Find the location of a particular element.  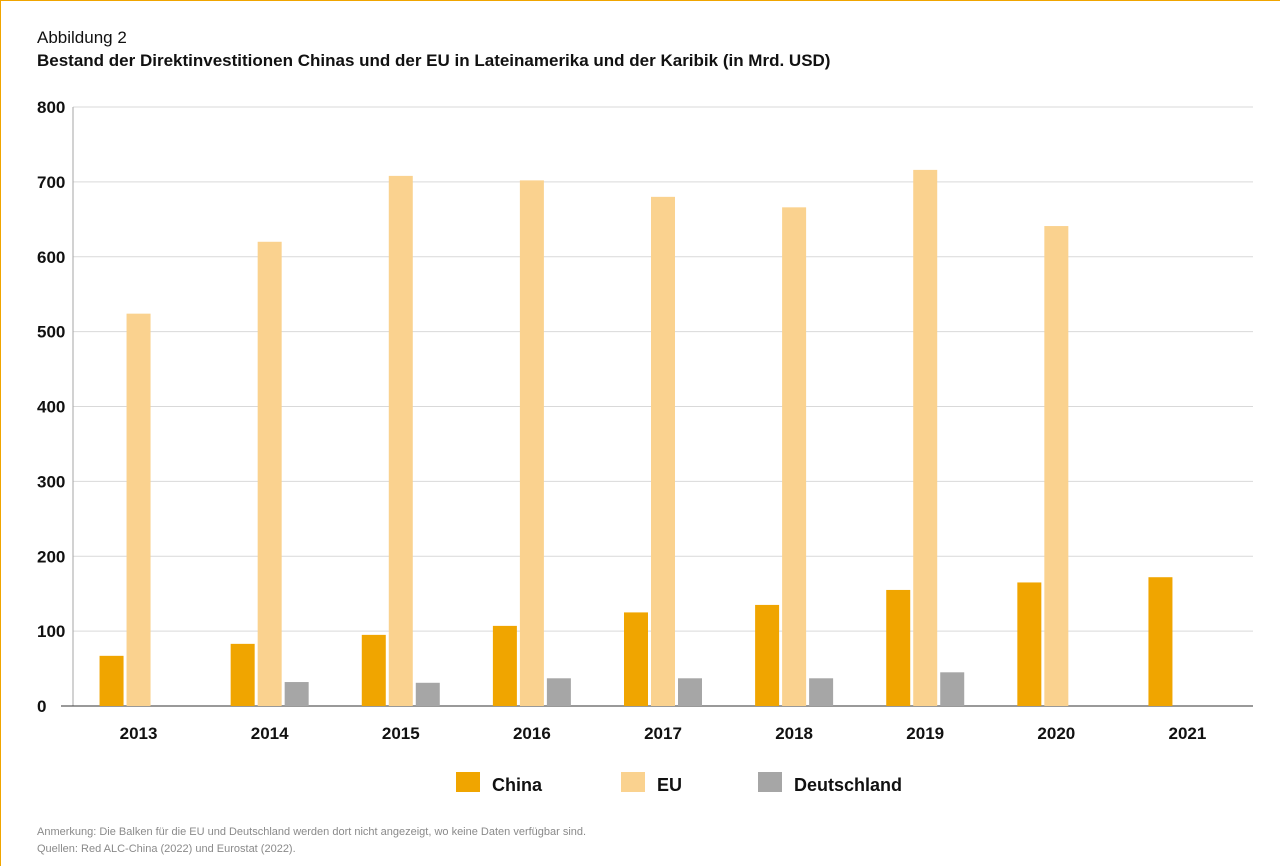

legend-label-deutschland: Deutschland is located at coordinates (848, 785).